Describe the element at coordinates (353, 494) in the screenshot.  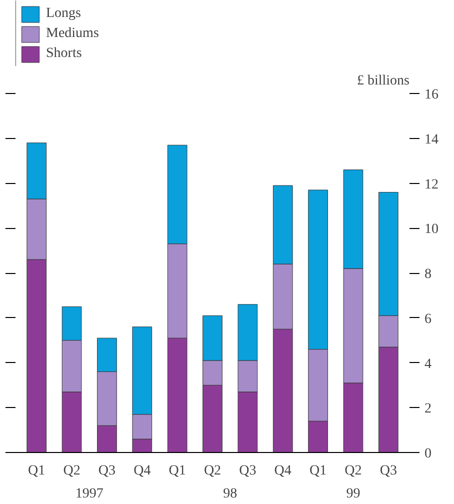
I see `text: 99` at that location.